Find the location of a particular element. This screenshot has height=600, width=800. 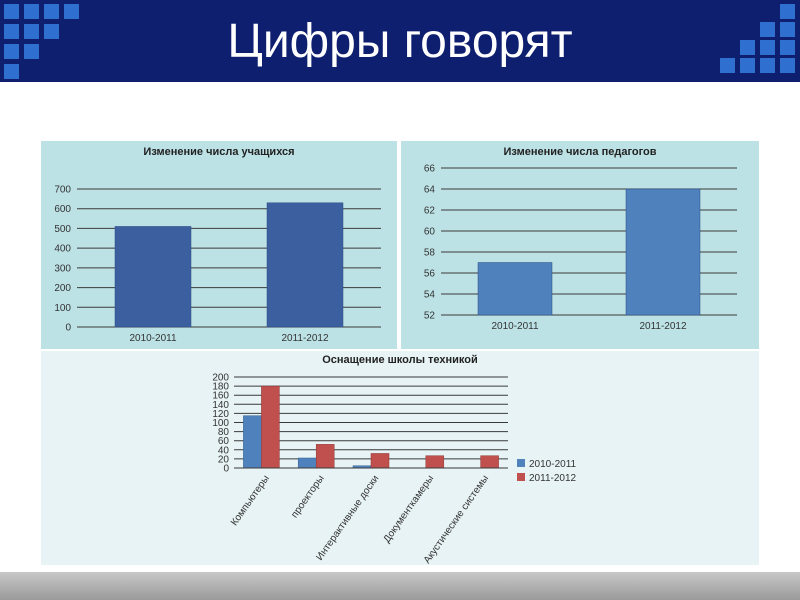

equipment-chart-y-tick-label: 120 is located at coordinates (220, 414).